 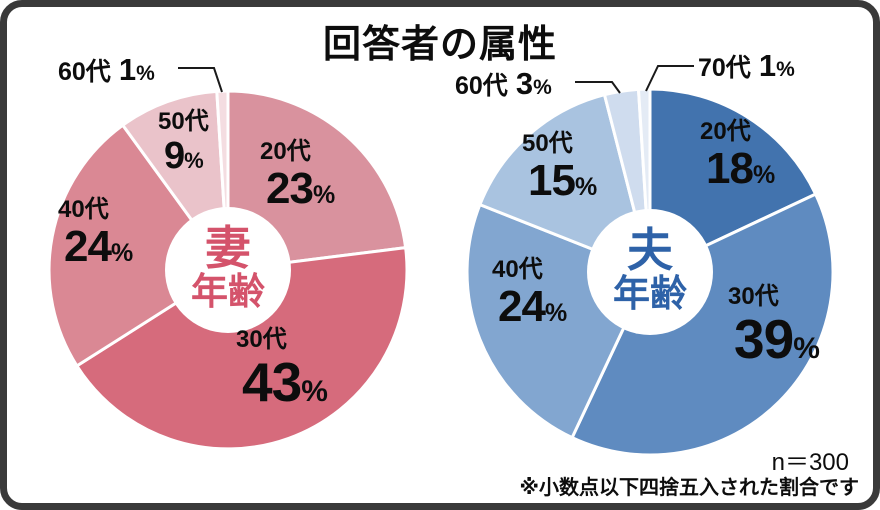 I want to click on chart-title: 回答者の属性, so click(x=439, y=45).